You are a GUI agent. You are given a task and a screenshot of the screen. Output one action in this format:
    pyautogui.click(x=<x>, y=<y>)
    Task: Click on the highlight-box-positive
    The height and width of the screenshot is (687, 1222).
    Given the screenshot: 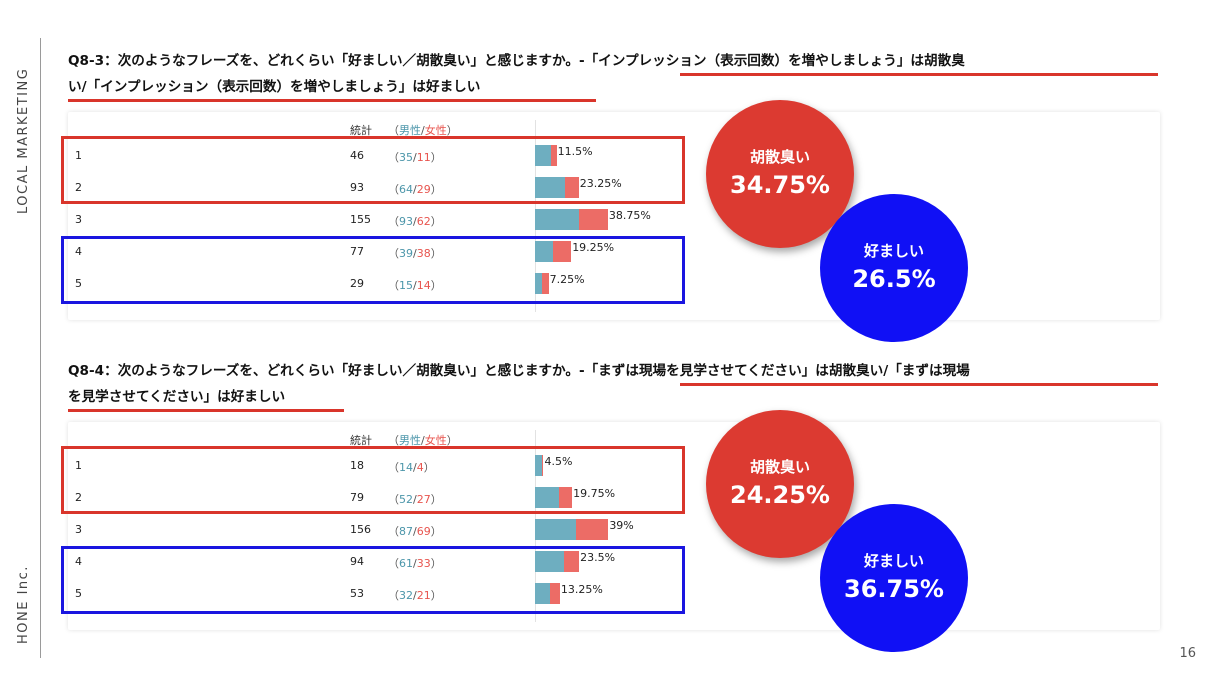 What is the action you would take?
    pyautogui.click(x=373, y=580)
    